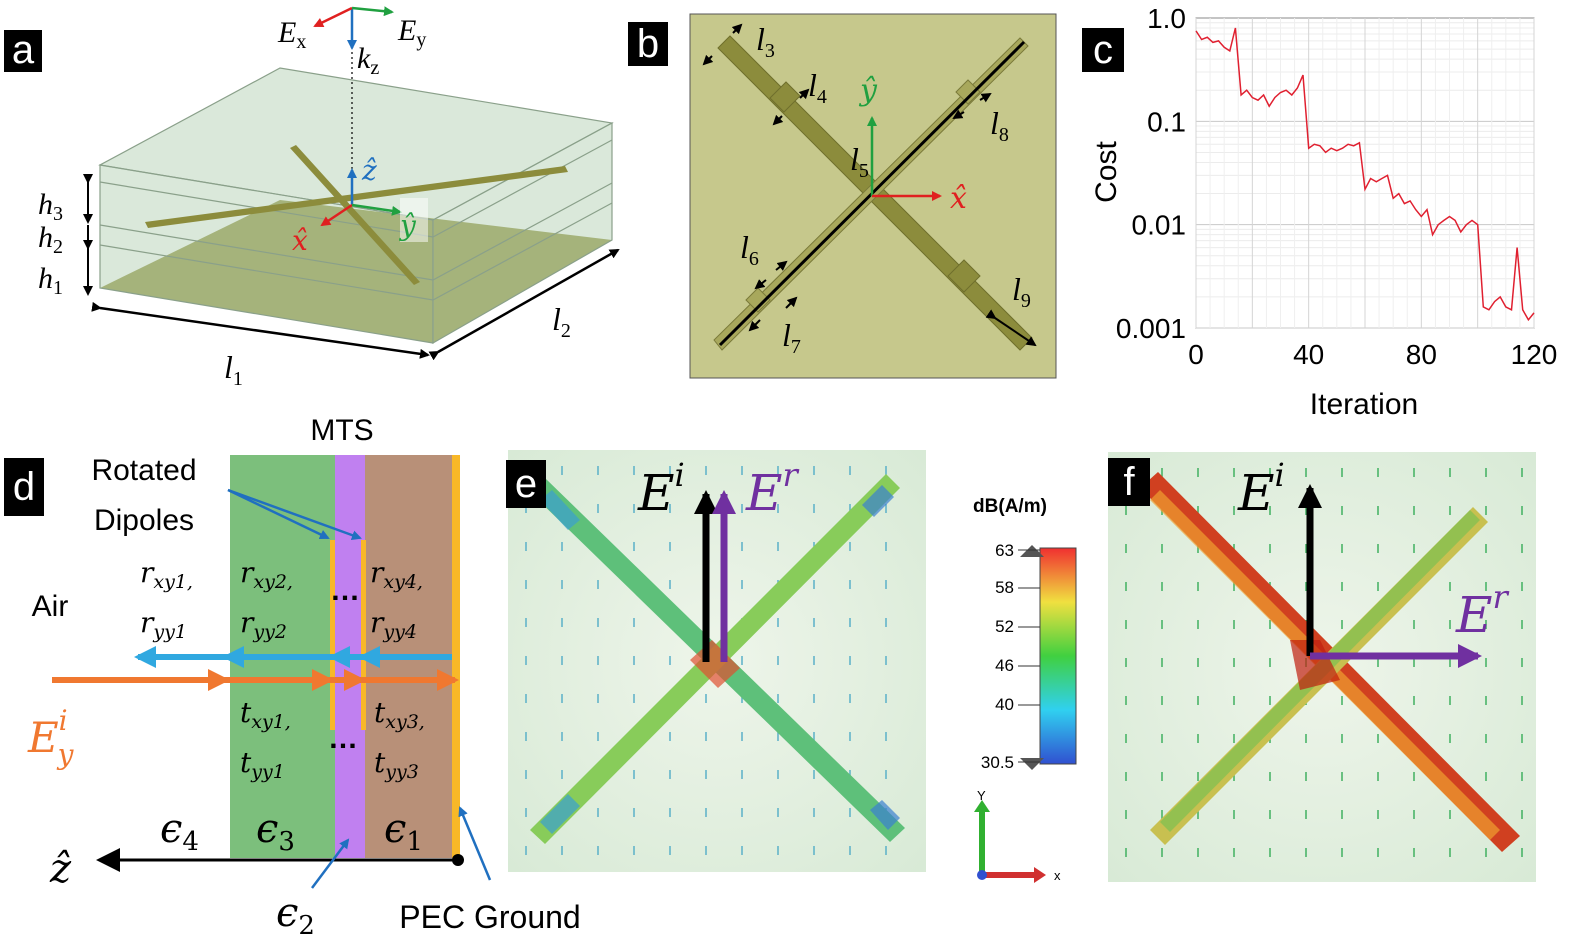 This screenshot has width=1574, height=946. What do you see at coordinates (291, 34) in the screenshot?
I see `ex-label: Ex` at bounding box center [291, 34].